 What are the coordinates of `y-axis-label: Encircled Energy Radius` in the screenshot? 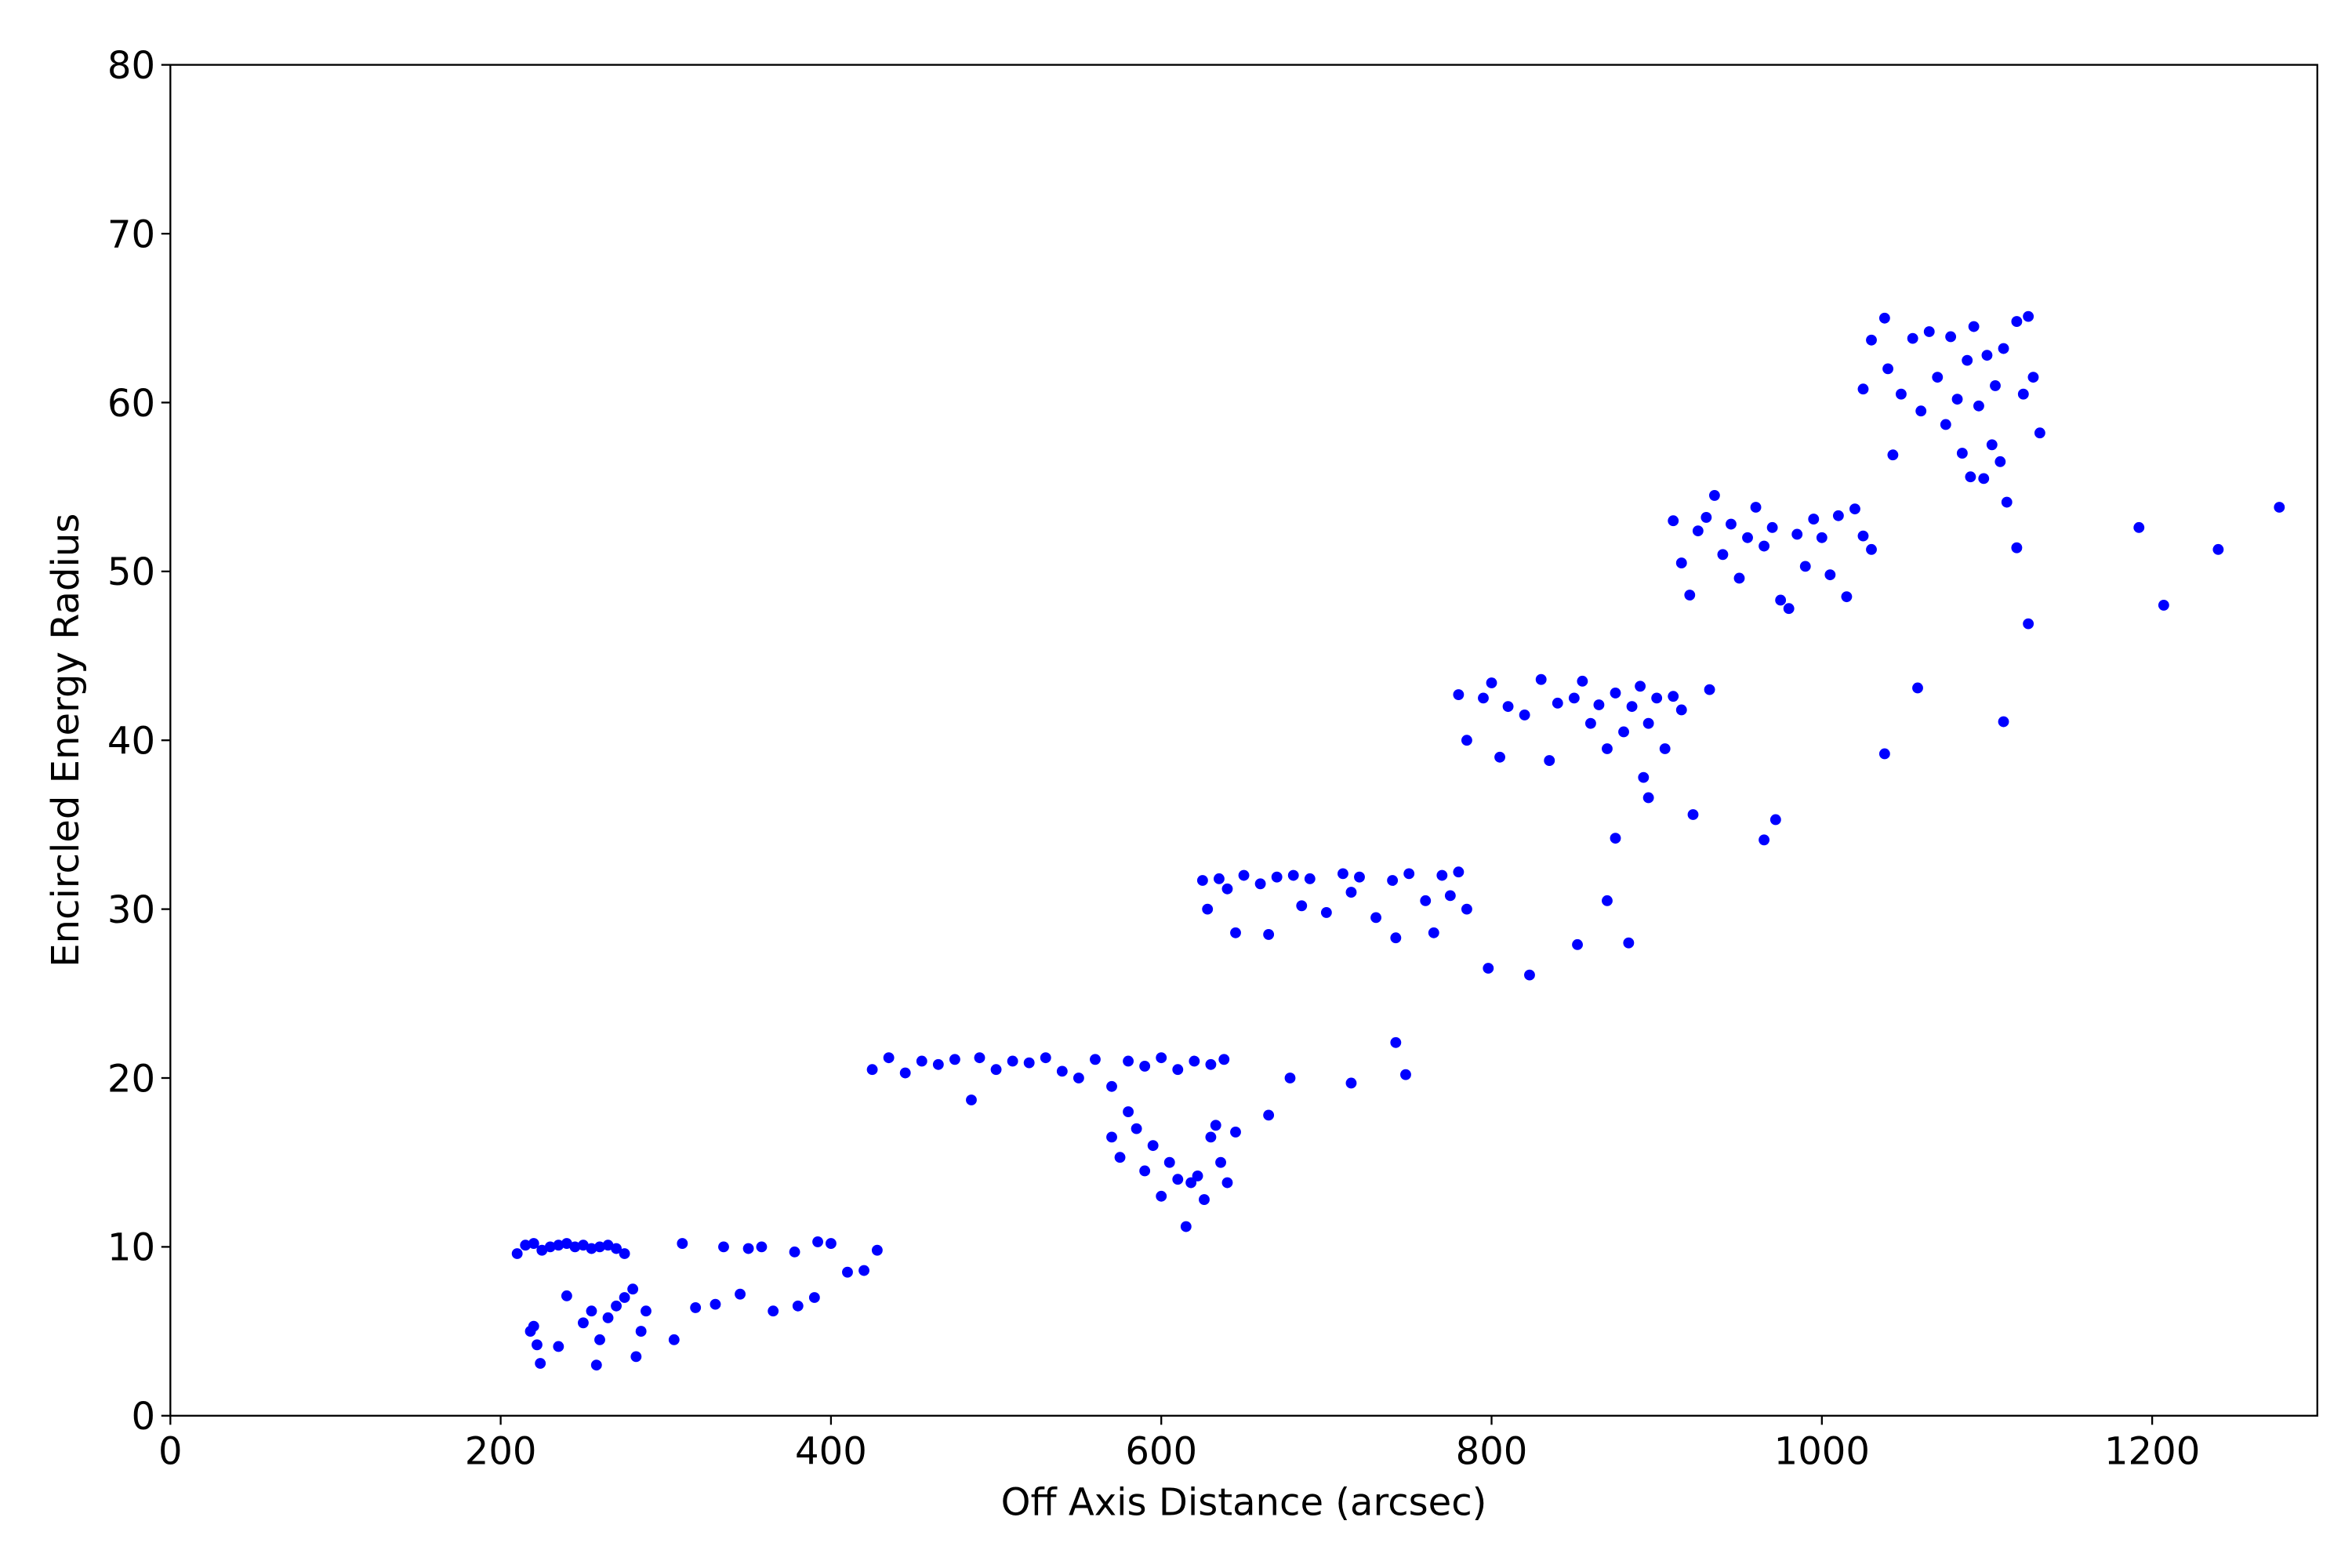 It's located at (66, 740).